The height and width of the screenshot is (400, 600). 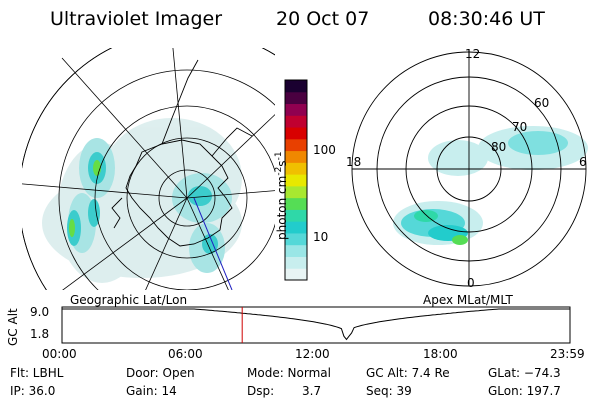 I want to click on timeline-tick-2359: 23:59, so click(x=567, y=354).